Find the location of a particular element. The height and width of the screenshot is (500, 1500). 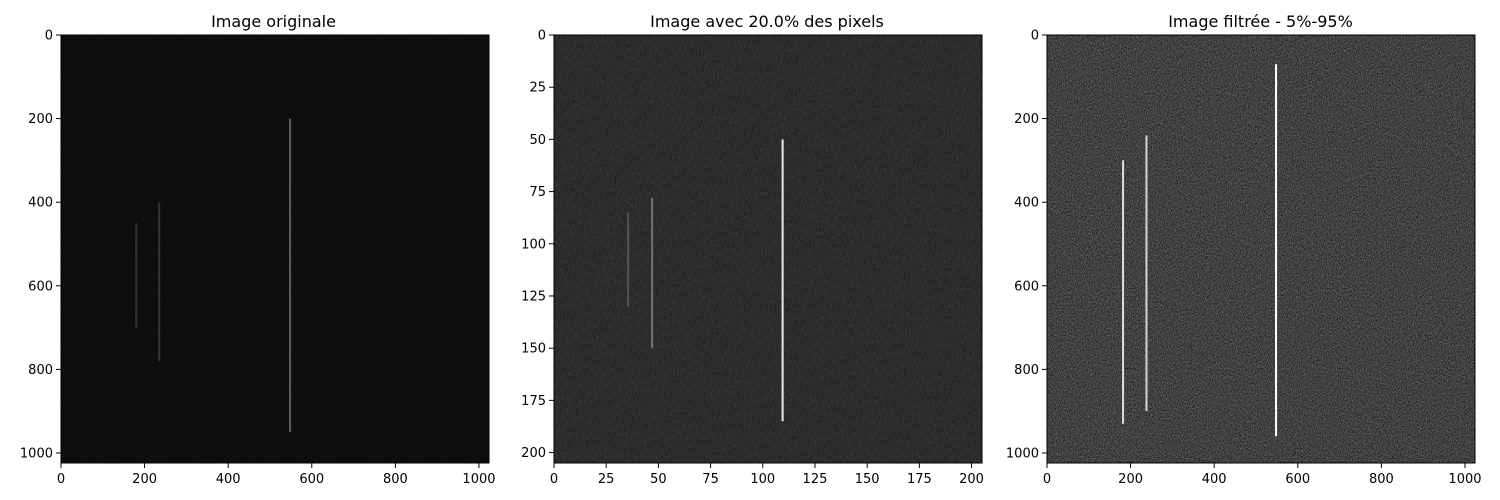

panel-title-original: Image originale is located at coordinates (273, 21).